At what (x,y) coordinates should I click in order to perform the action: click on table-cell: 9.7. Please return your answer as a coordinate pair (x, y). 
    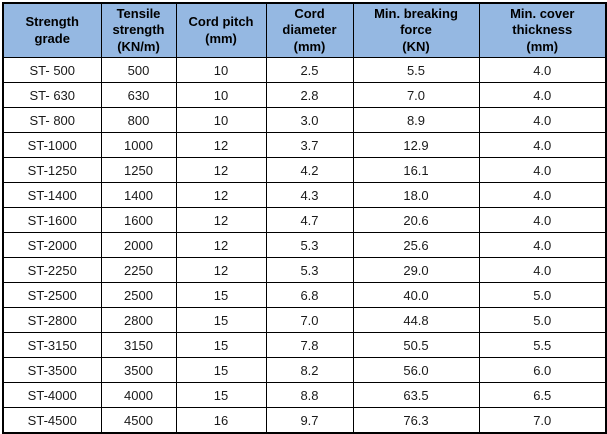
    Looking at the image, I should click on (309, 420).